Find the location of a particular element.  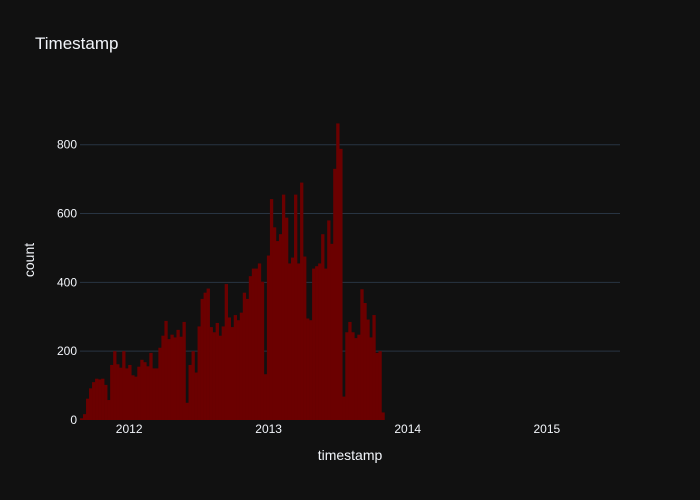

x-tick-label: 2013 is located at coordinates (268, 429).